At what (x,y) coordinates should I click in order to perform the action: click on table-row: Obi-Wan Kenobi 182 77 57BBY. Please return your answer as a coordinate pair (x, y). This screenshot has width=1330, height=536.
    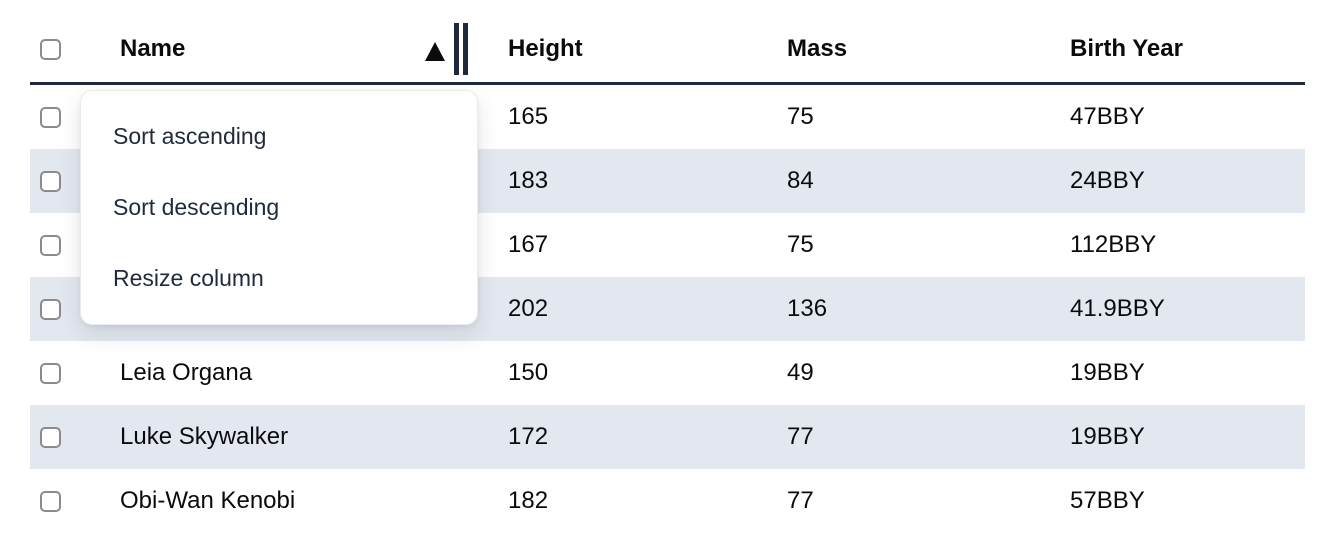
    Looking at the image, I should click on (667, 490).